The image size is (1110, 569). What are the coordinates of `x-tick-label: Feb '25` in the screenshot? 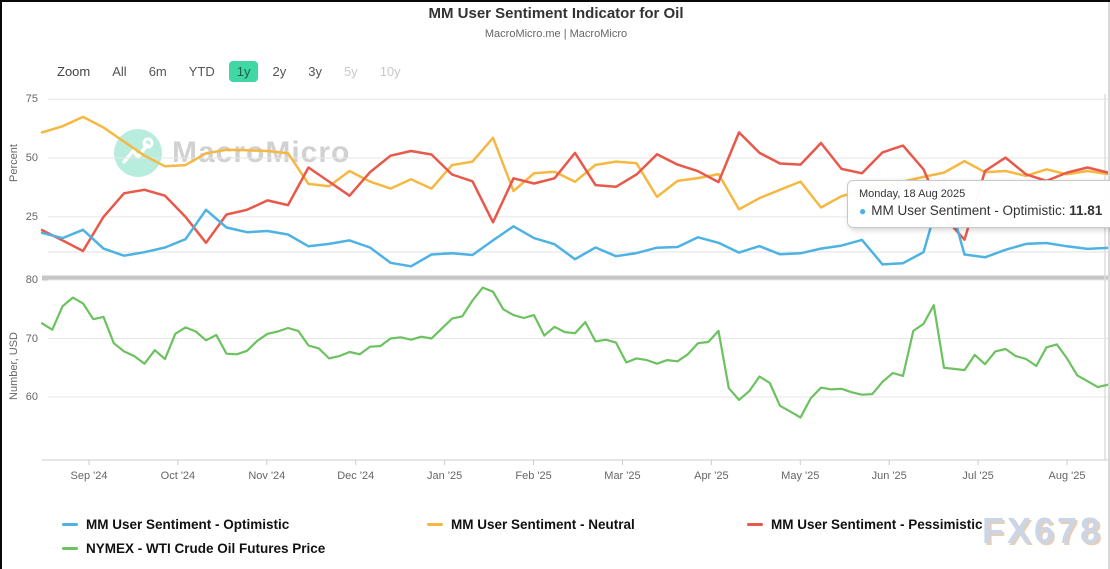 It's located at (533, 476).